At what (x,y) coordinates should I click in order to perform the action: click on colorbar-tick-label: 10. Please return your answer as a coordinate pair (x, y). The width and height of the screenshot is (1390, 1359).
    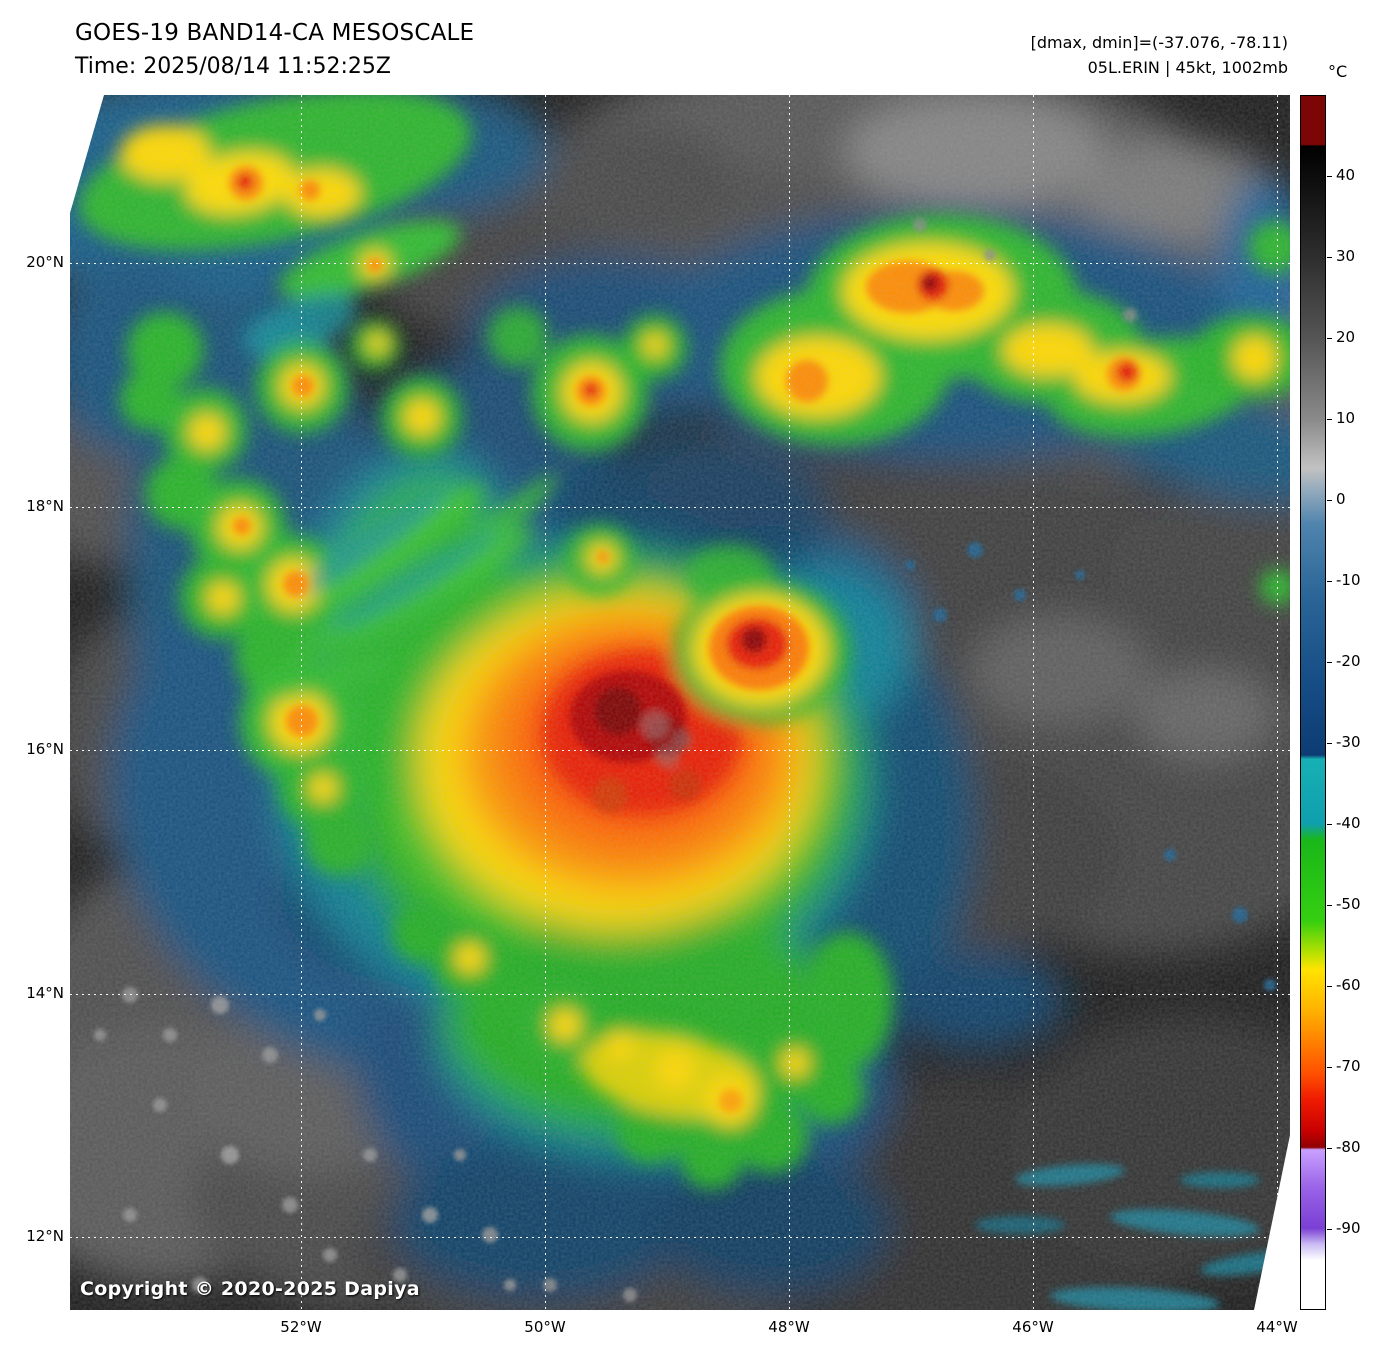
    Looking at the image, I should click on (1346, 418).